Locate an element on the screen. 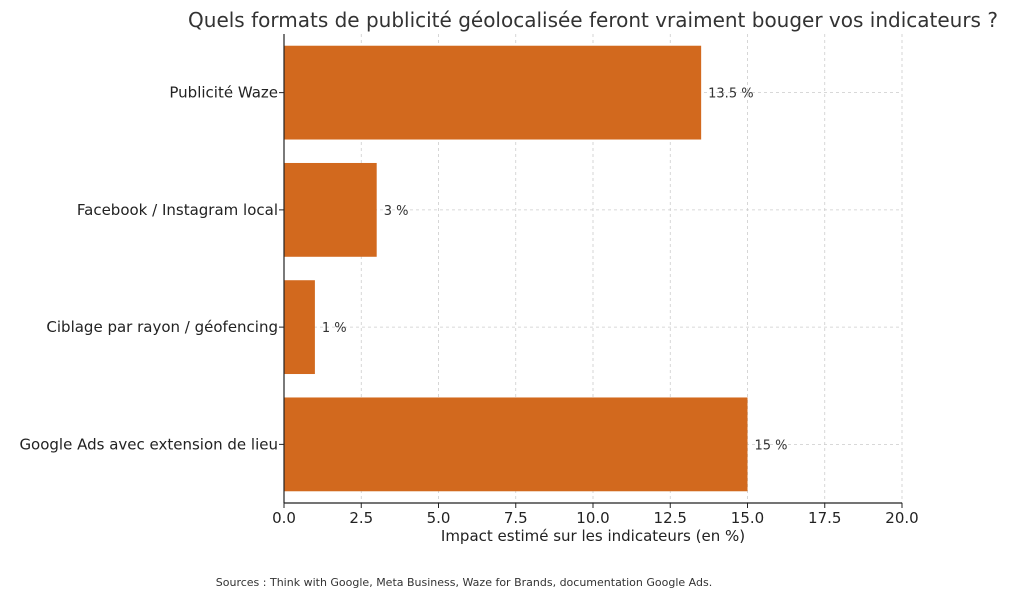 This screenshot has height=598, width=1024. x-axis-title: Impact estimé sur les indicateurs (en %) is located at coordinates (593, 536).